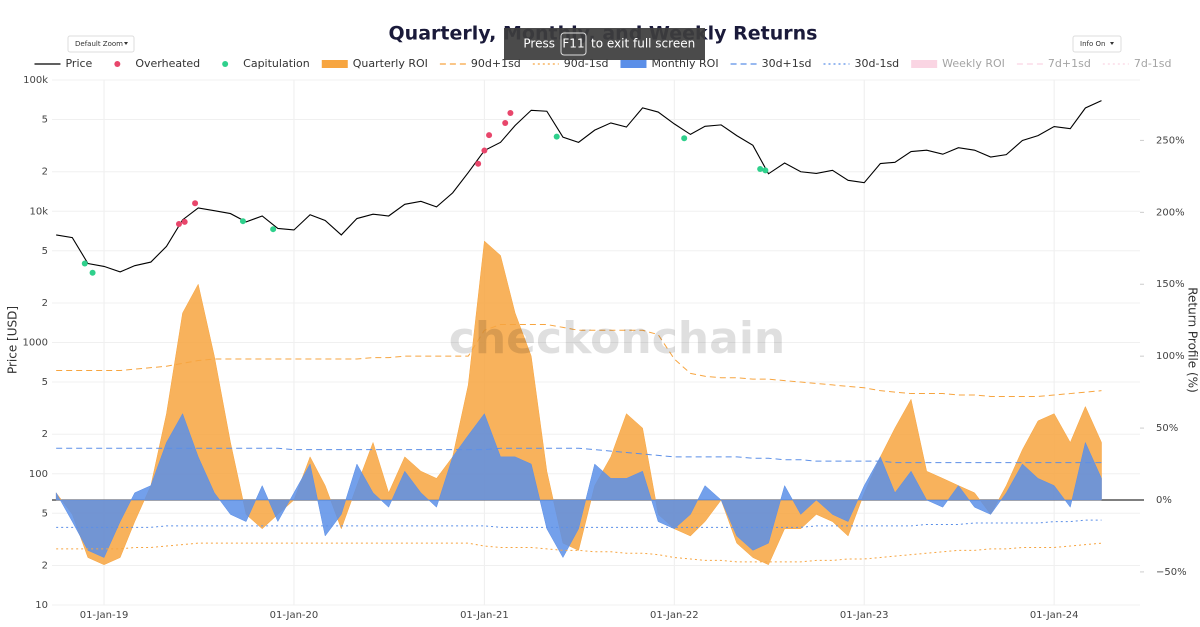  What do you see at coordinates (1112, 43) in the screenshot?
I see `info-menu-arrow` at bounding box center [1112, 43].